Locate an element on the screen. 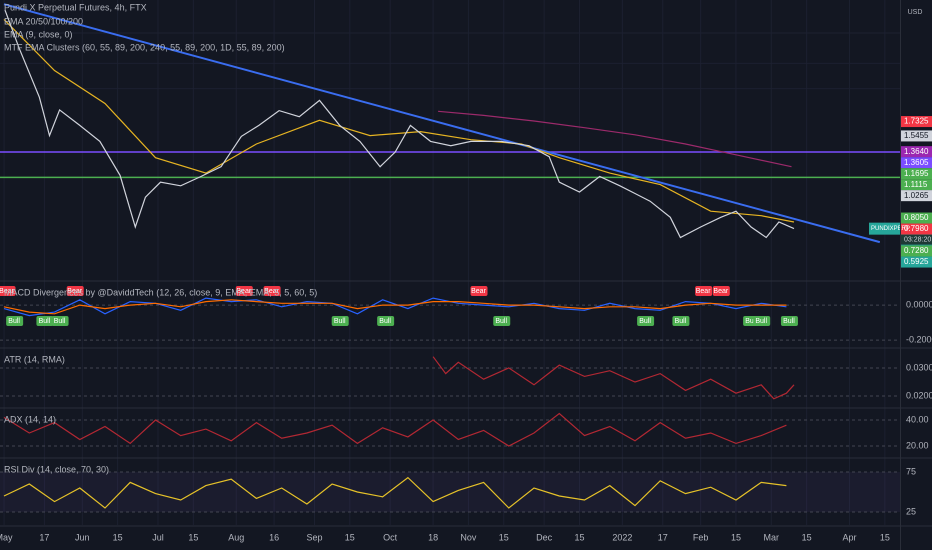 The height and width of the screenshot is (550, 932). price-badge-text: 1.1695 is located at coordinates (916, 173).